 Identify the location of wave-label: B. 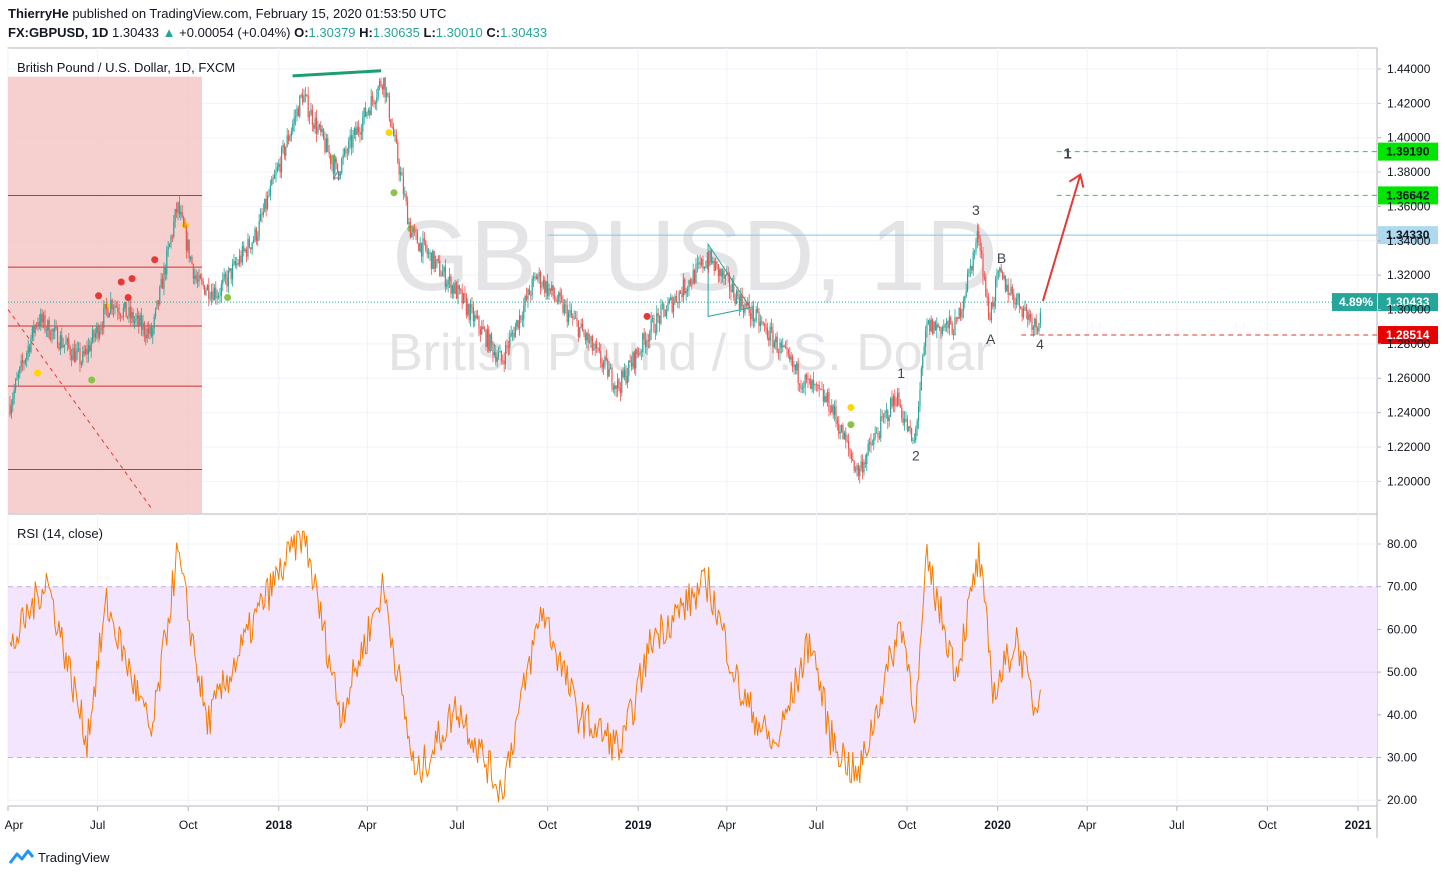
(1001, 258).